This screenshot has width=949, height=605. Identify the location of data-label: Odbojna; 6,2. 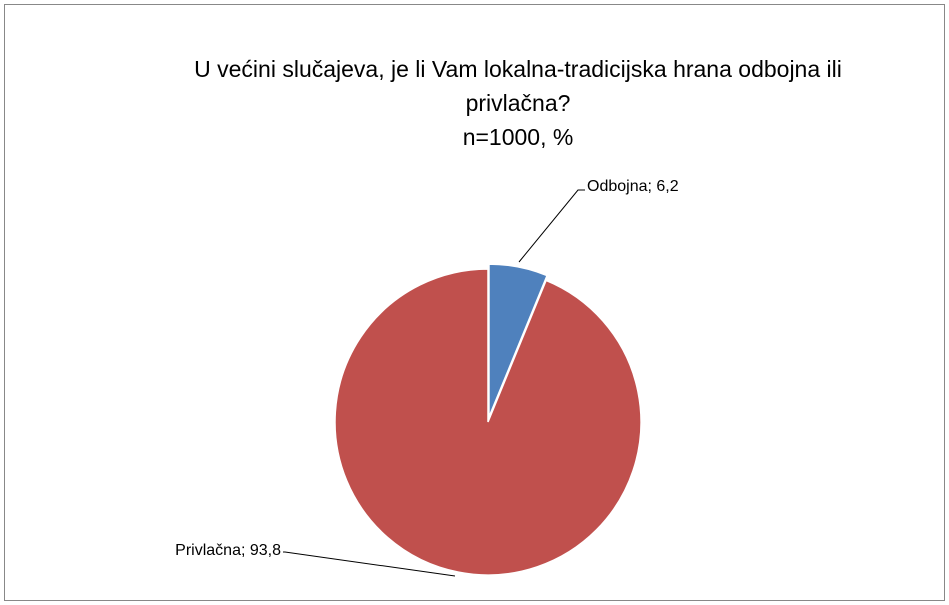
(633, 186).